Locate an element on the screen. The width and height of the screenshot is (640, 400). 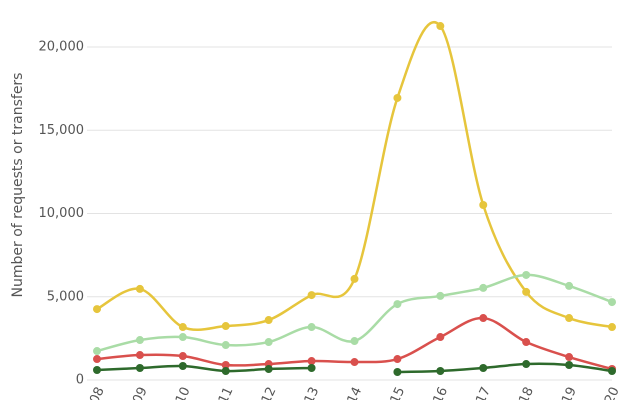
x-tick-label: 12 is located at coordinates (269, 392).